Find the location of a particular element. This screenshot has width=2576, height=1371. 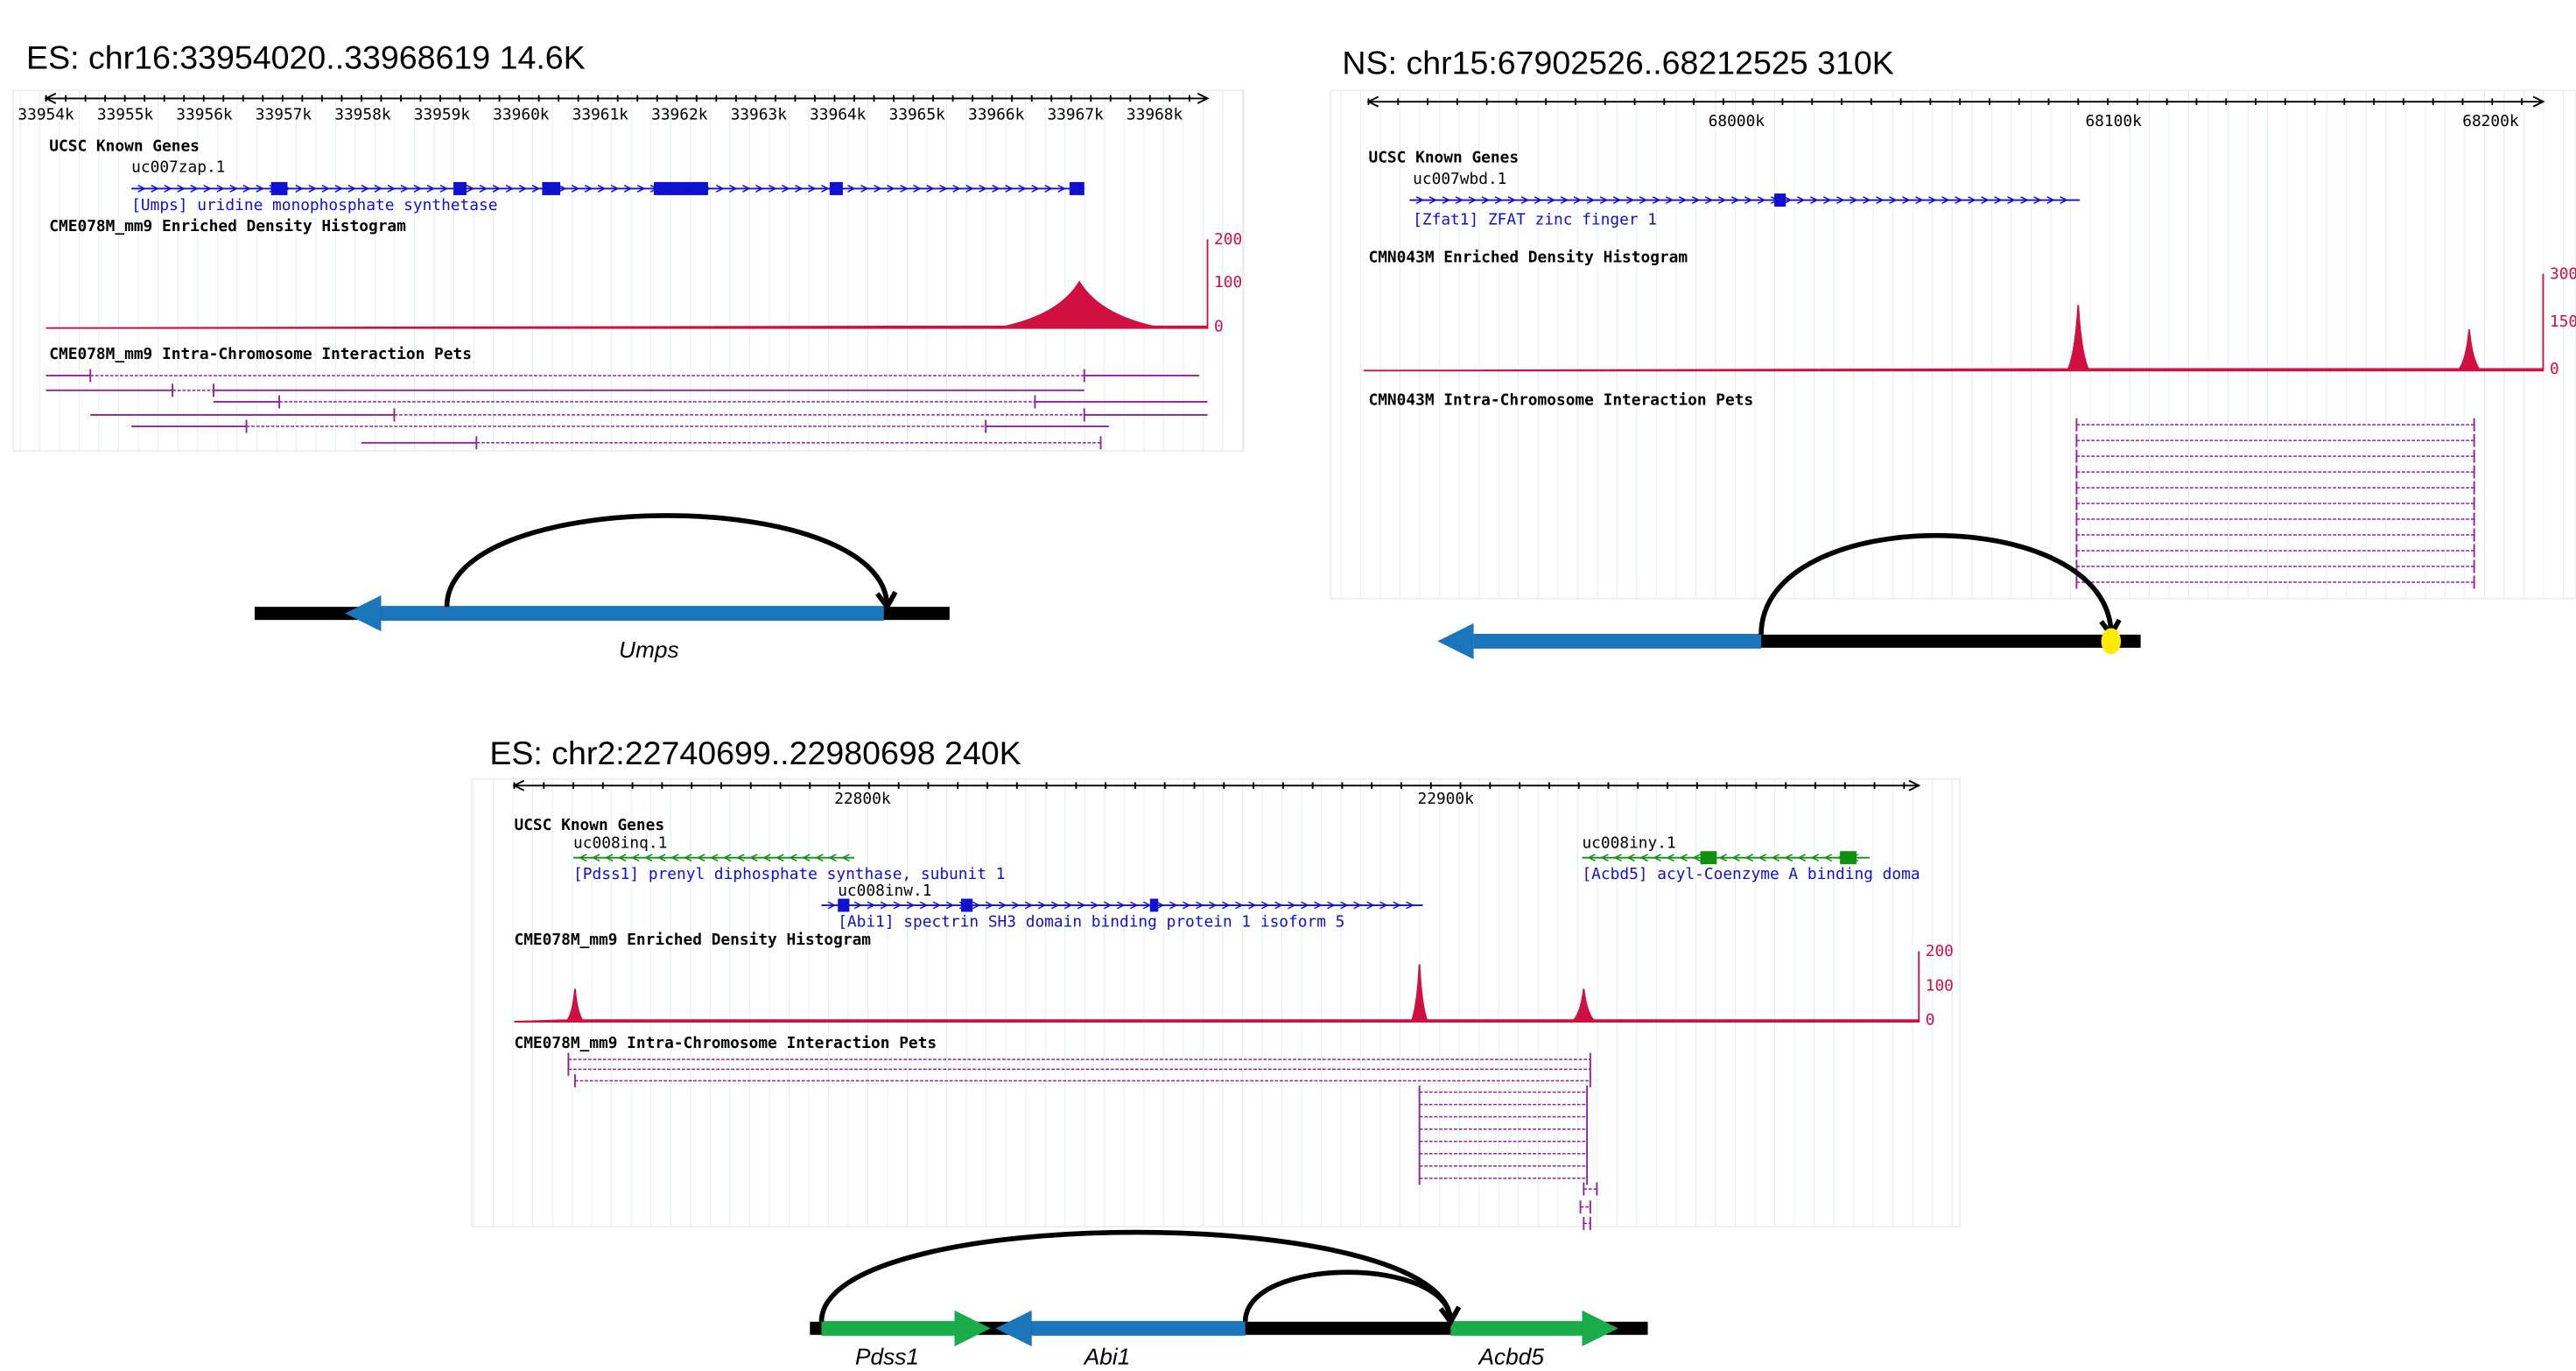

ruler-label: 68000k is located at coordinates (1737, 121).